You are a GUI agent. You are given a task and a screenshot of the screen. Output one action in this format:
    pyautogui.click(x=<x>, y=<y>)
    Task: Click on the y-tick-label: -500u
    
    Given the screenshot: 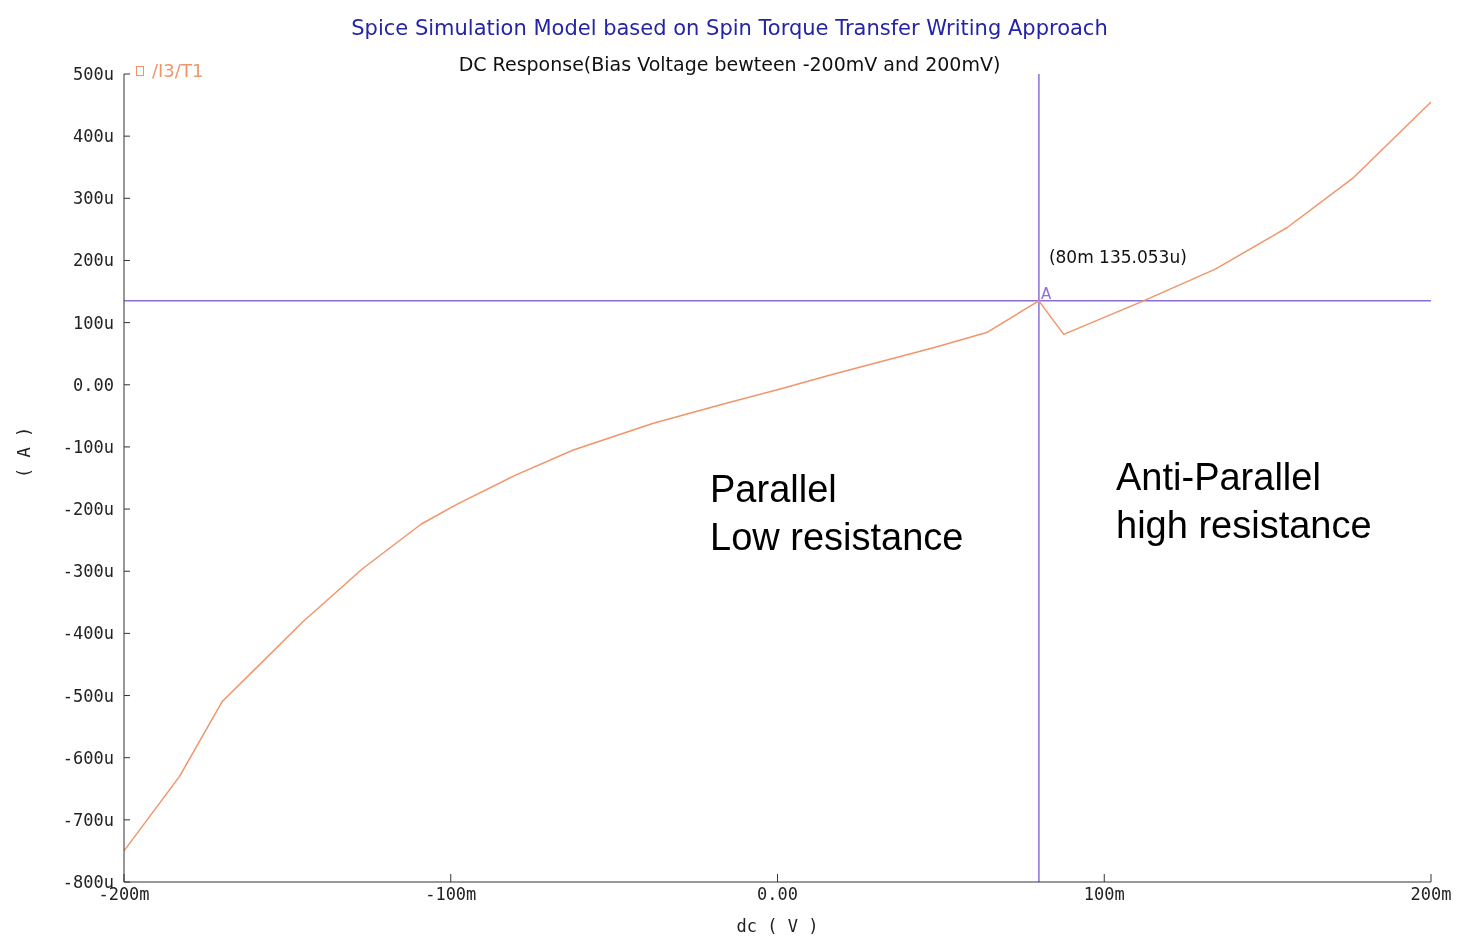 What is the action you would take?
    pyautogui.click(x=88, y=695)
    